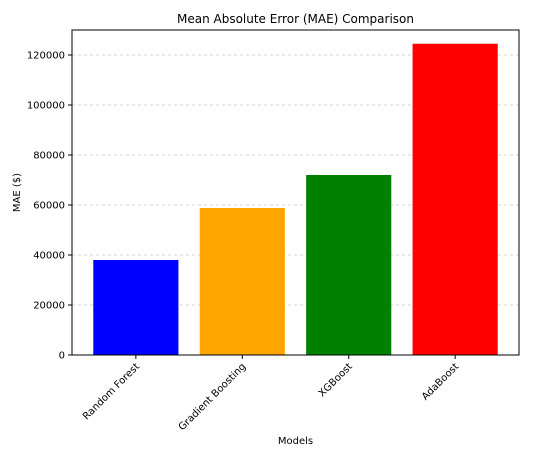 This screenshot has height=457, width=540. What do you see at coordinates (295, 19) in the screenshot?
I see `chart-title: Mean Absolute Error (MAE) Comparison` at bounding box center [295, 19].